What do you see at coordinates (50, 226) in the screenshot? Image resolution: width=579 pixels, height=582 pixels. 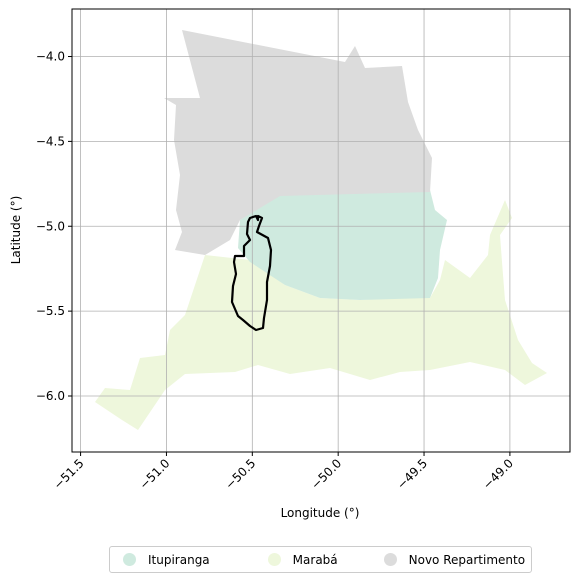 I see `y-tick-label: −5.0` at bounding box center [50, 226].